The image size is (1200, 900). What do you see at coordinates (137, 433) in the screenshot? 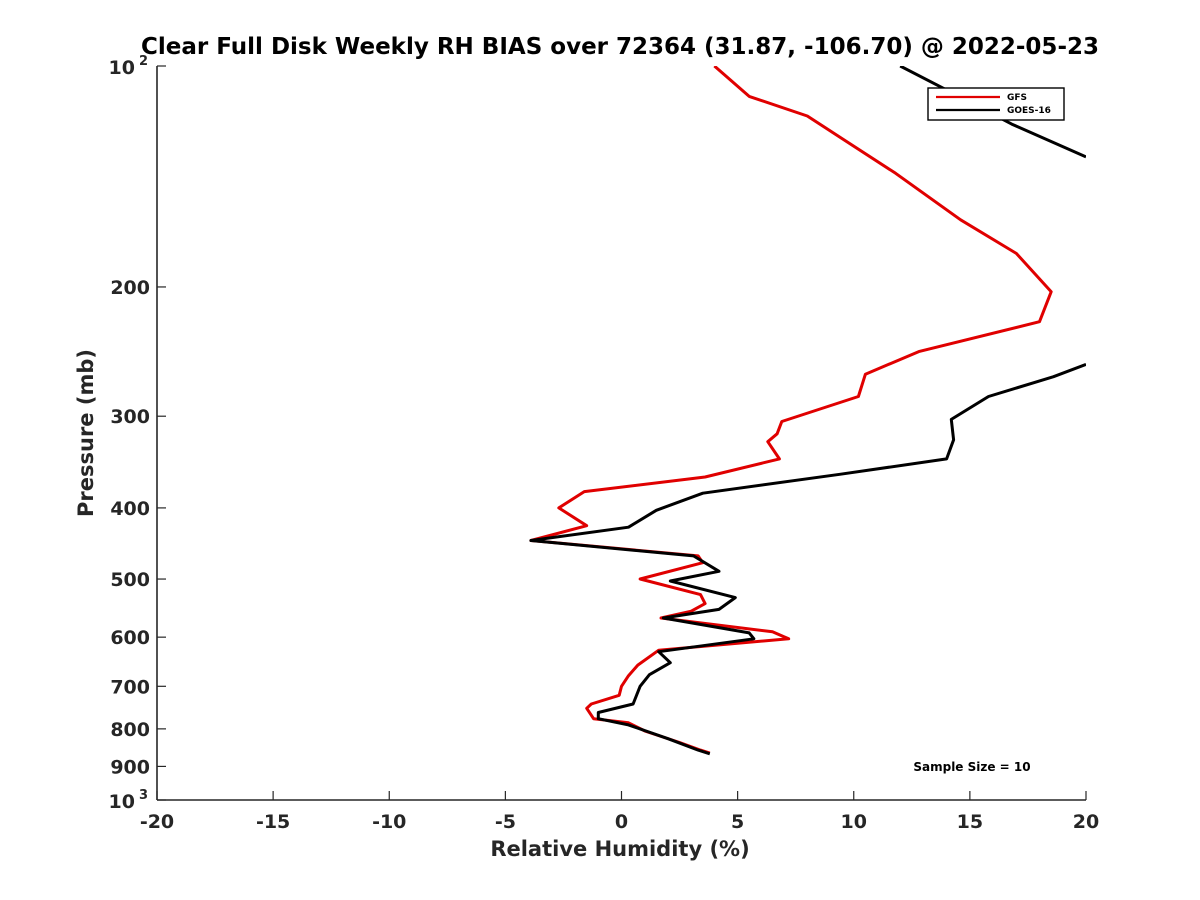
I see `y-axis-ticks: 10 2 200 300 400 500 600 700 800 900 10 3` at bounding box center [137, 433].